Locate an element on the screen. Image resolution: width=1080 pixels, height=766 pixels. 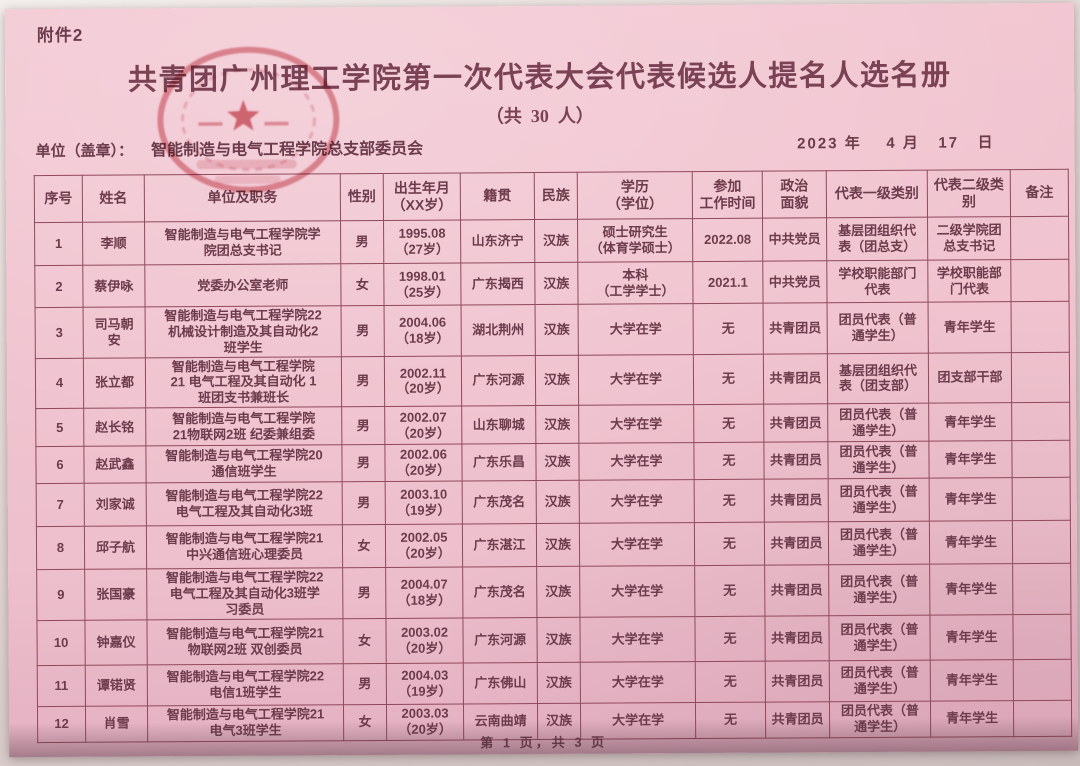
table-cell: 11 is located at coordinates (61, 686).